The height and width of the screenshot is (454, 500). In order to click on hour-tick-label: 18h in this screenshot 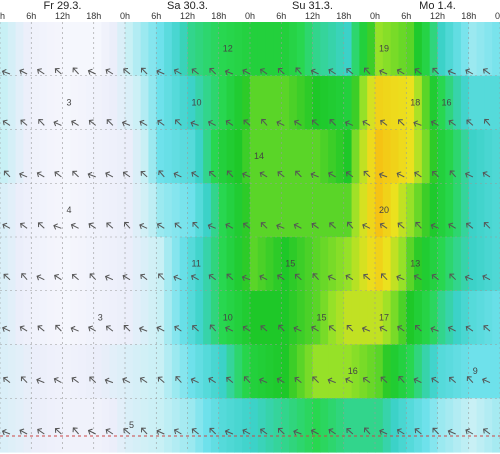, I will do `click(468, 16)`.